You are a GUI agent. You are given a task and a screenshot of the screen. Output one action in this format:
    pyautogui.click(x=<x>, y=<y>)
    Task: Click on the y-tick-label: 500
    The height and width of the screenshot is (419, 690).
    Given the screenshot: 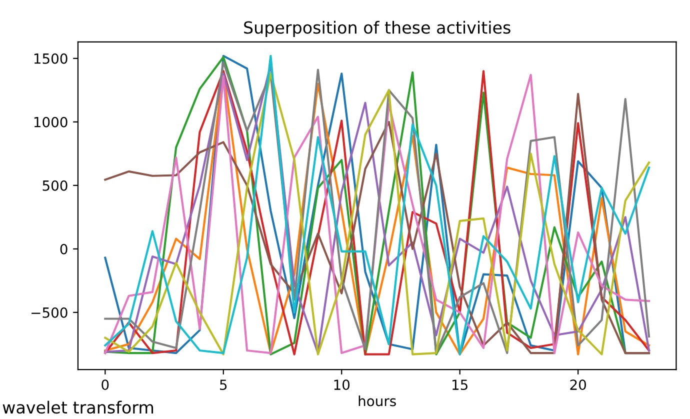 What is the action you would take?
    pyautogui.click(x=55, y=185)
    